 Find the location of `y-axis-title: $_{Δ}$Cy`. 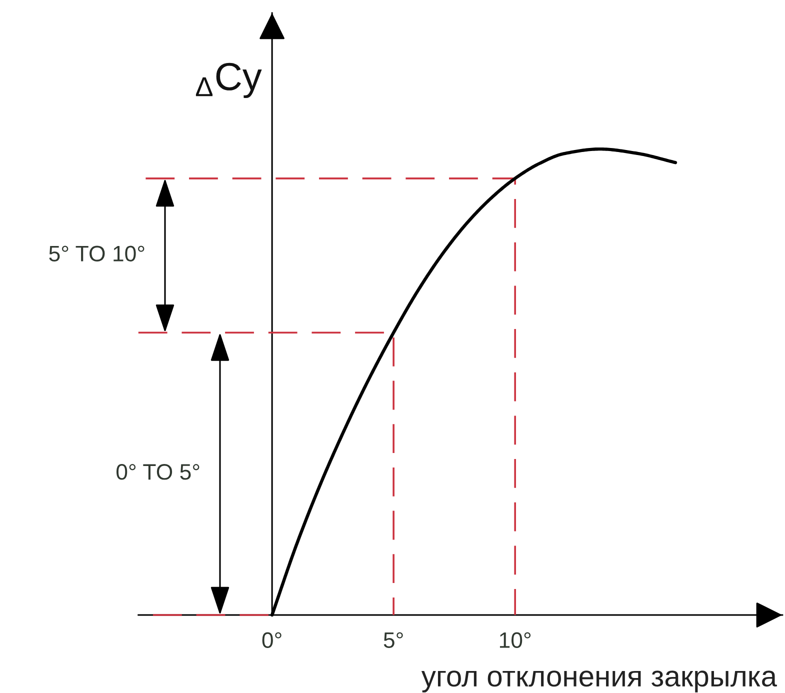

y-axis-title: $_{Δ}$Cy is located at coordinates (229, 80).